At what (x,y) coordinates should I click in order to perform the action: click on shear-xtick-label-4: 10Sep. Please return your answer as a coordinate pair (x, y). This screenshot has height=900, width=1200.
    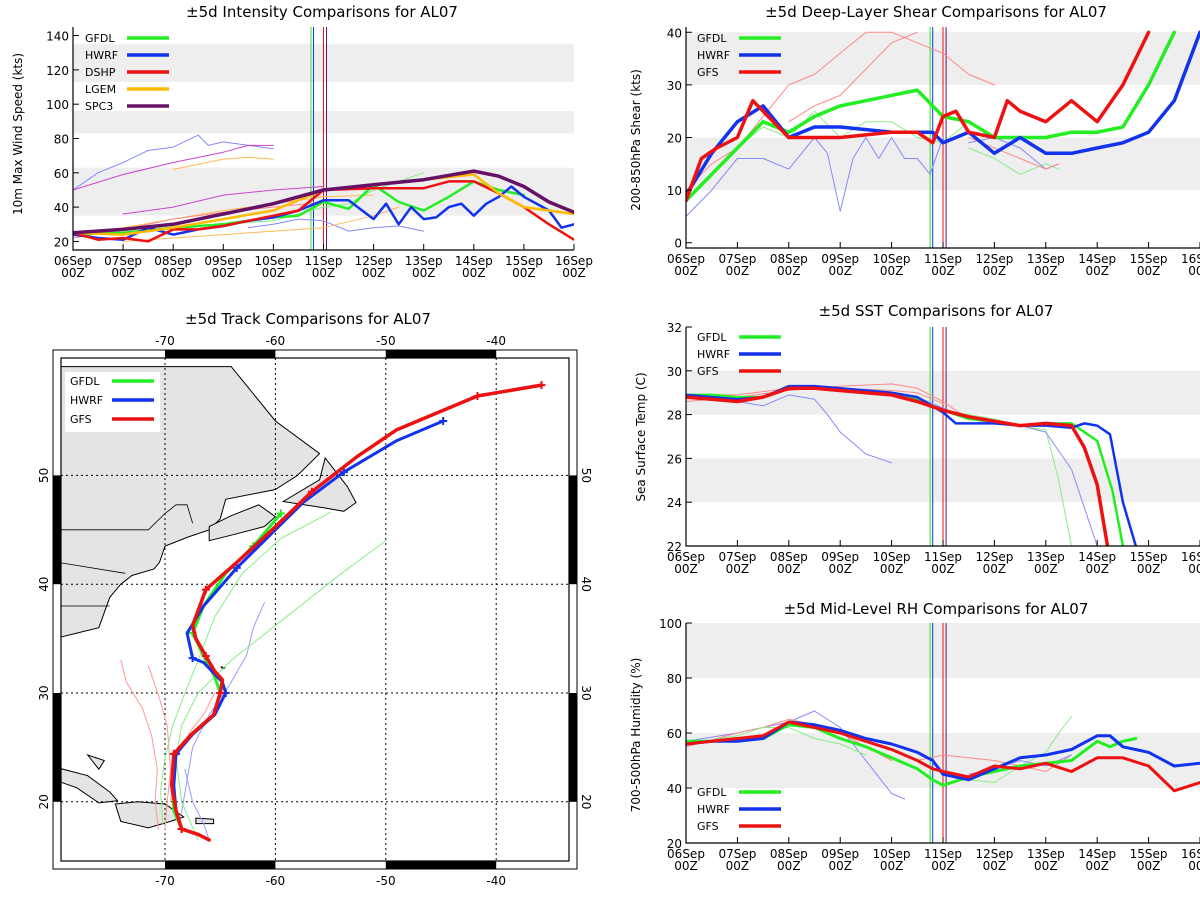
    Looking at the image, I should click on (892, 259).